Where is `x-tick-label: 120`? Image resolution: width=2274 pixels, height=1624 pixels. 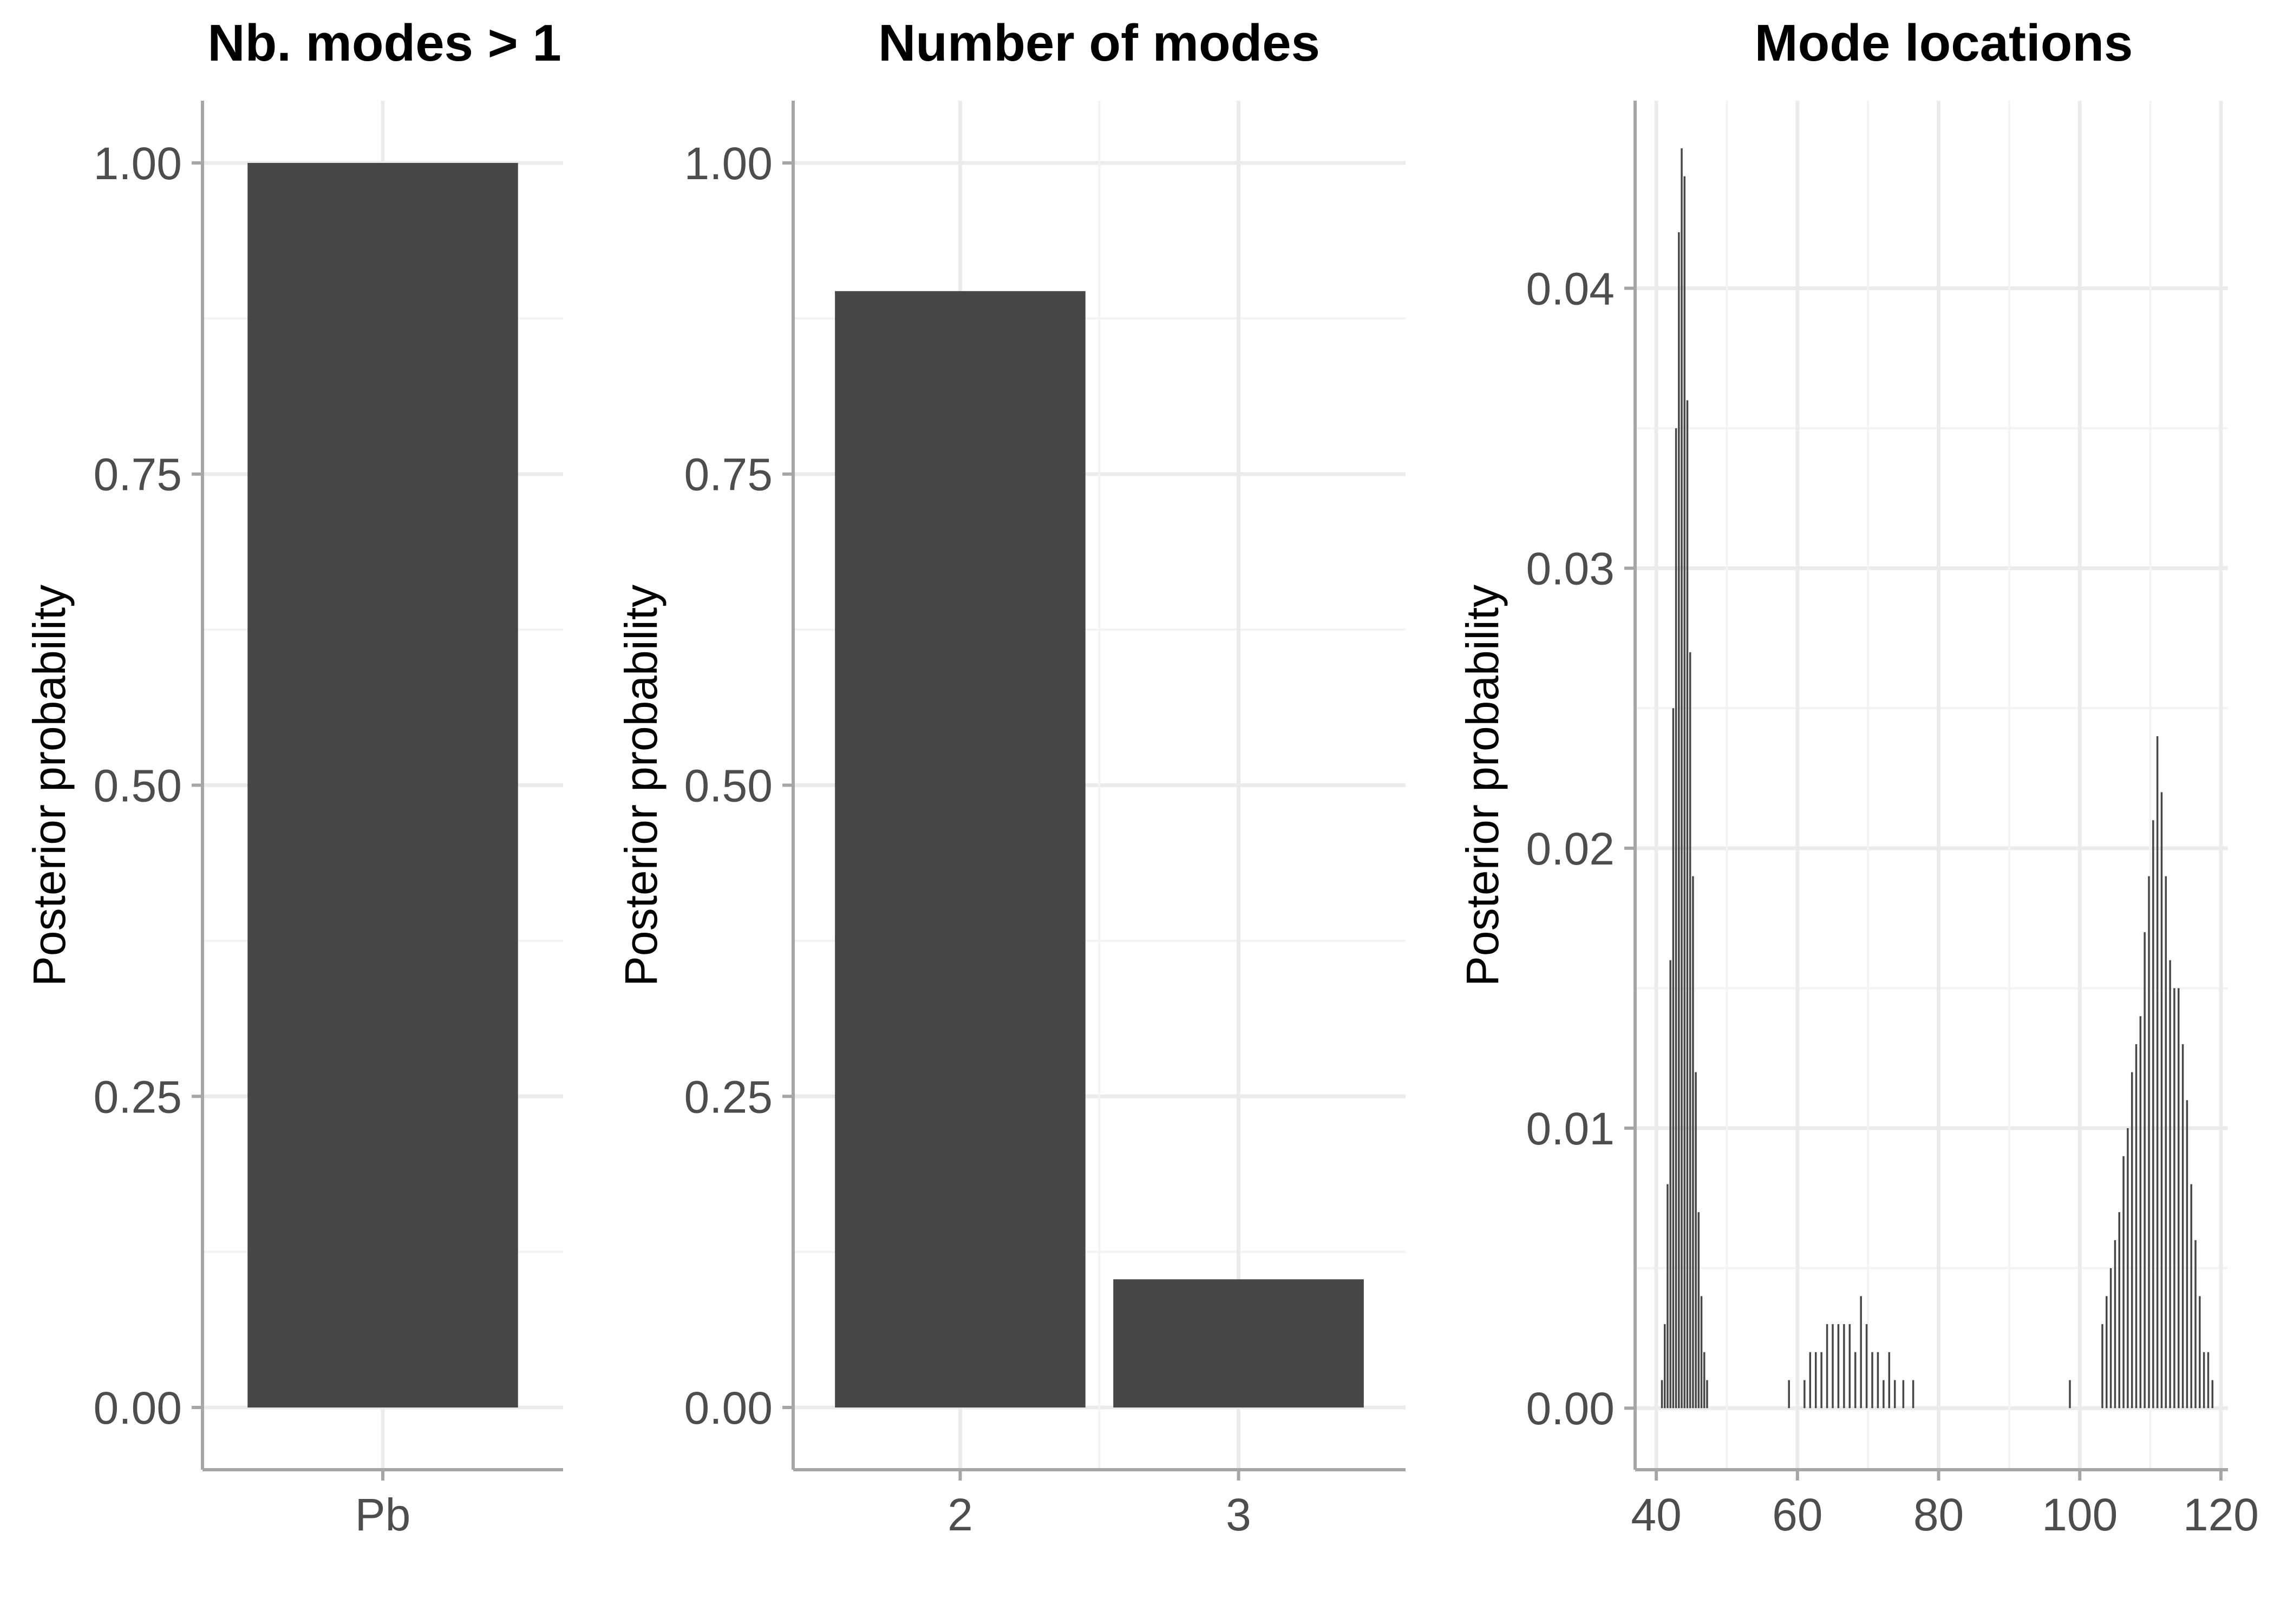 x-tick-label: 120 is located at coordinates (2221, 1514).